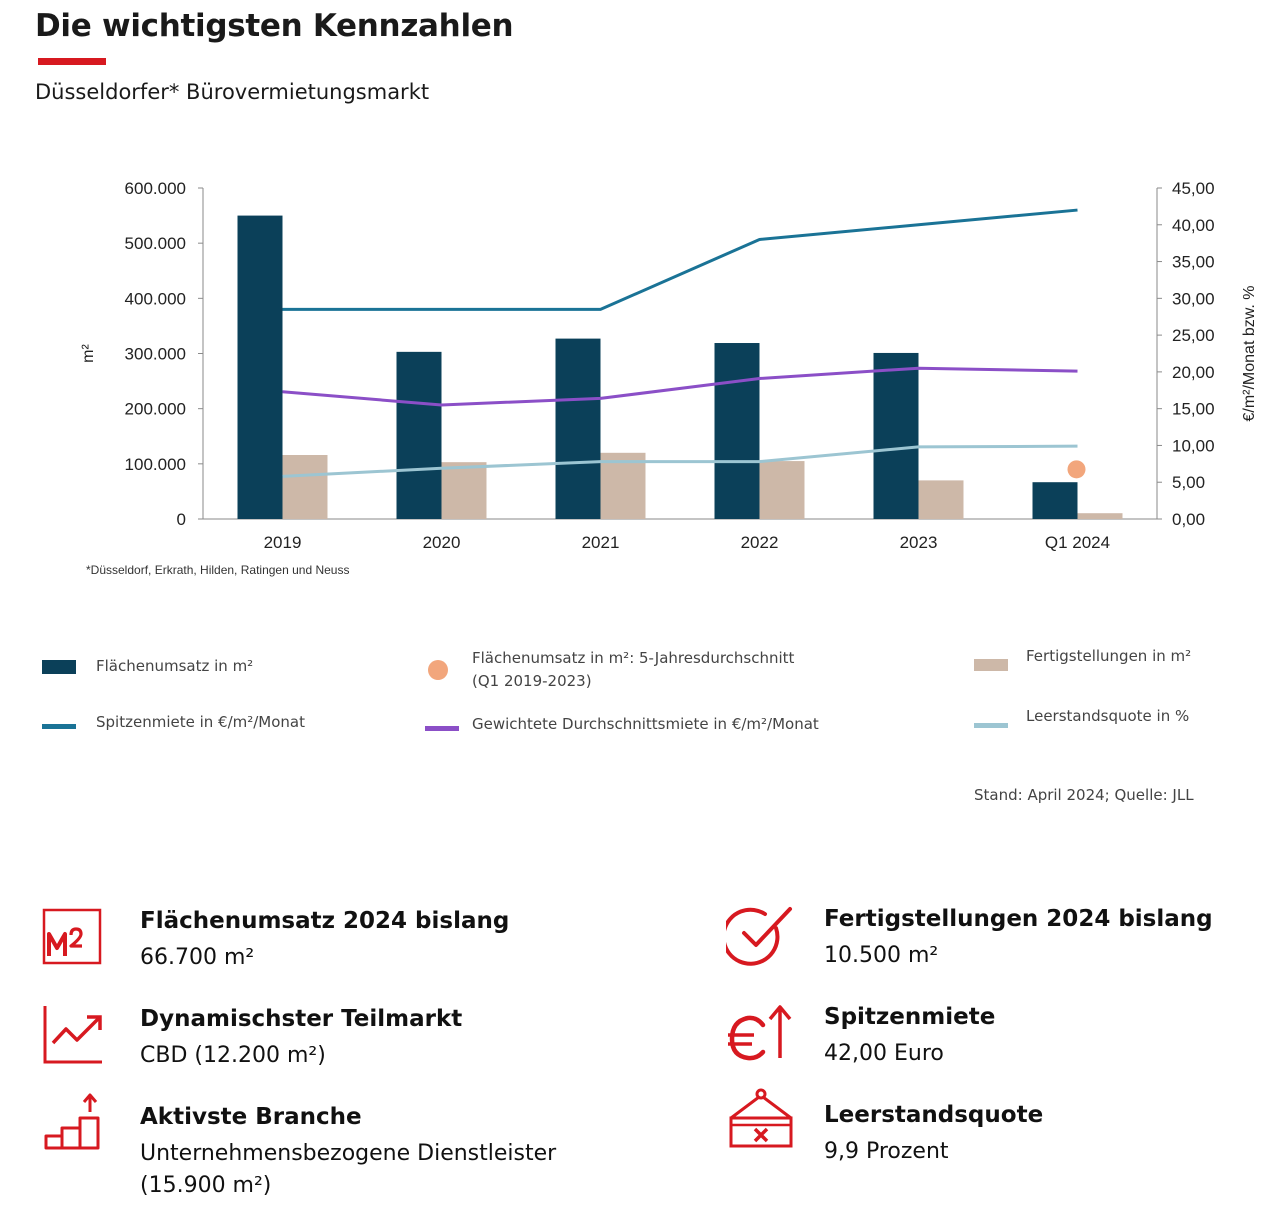  What do you see at coordinates (233, 1055) in the screenshot?
I see `kpi-value: CBD (12.200 m²)` at bounding box center [233, 1055].